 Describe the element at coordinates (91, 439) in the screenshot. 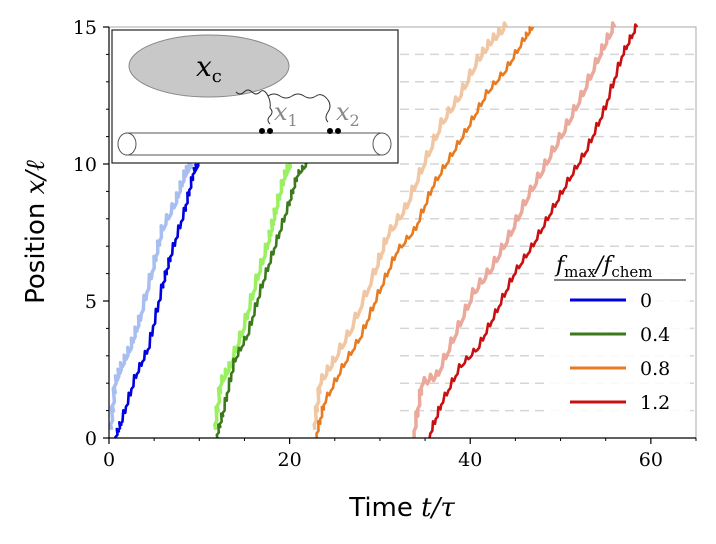

I see `y-tick-label-0: 0` at that location.